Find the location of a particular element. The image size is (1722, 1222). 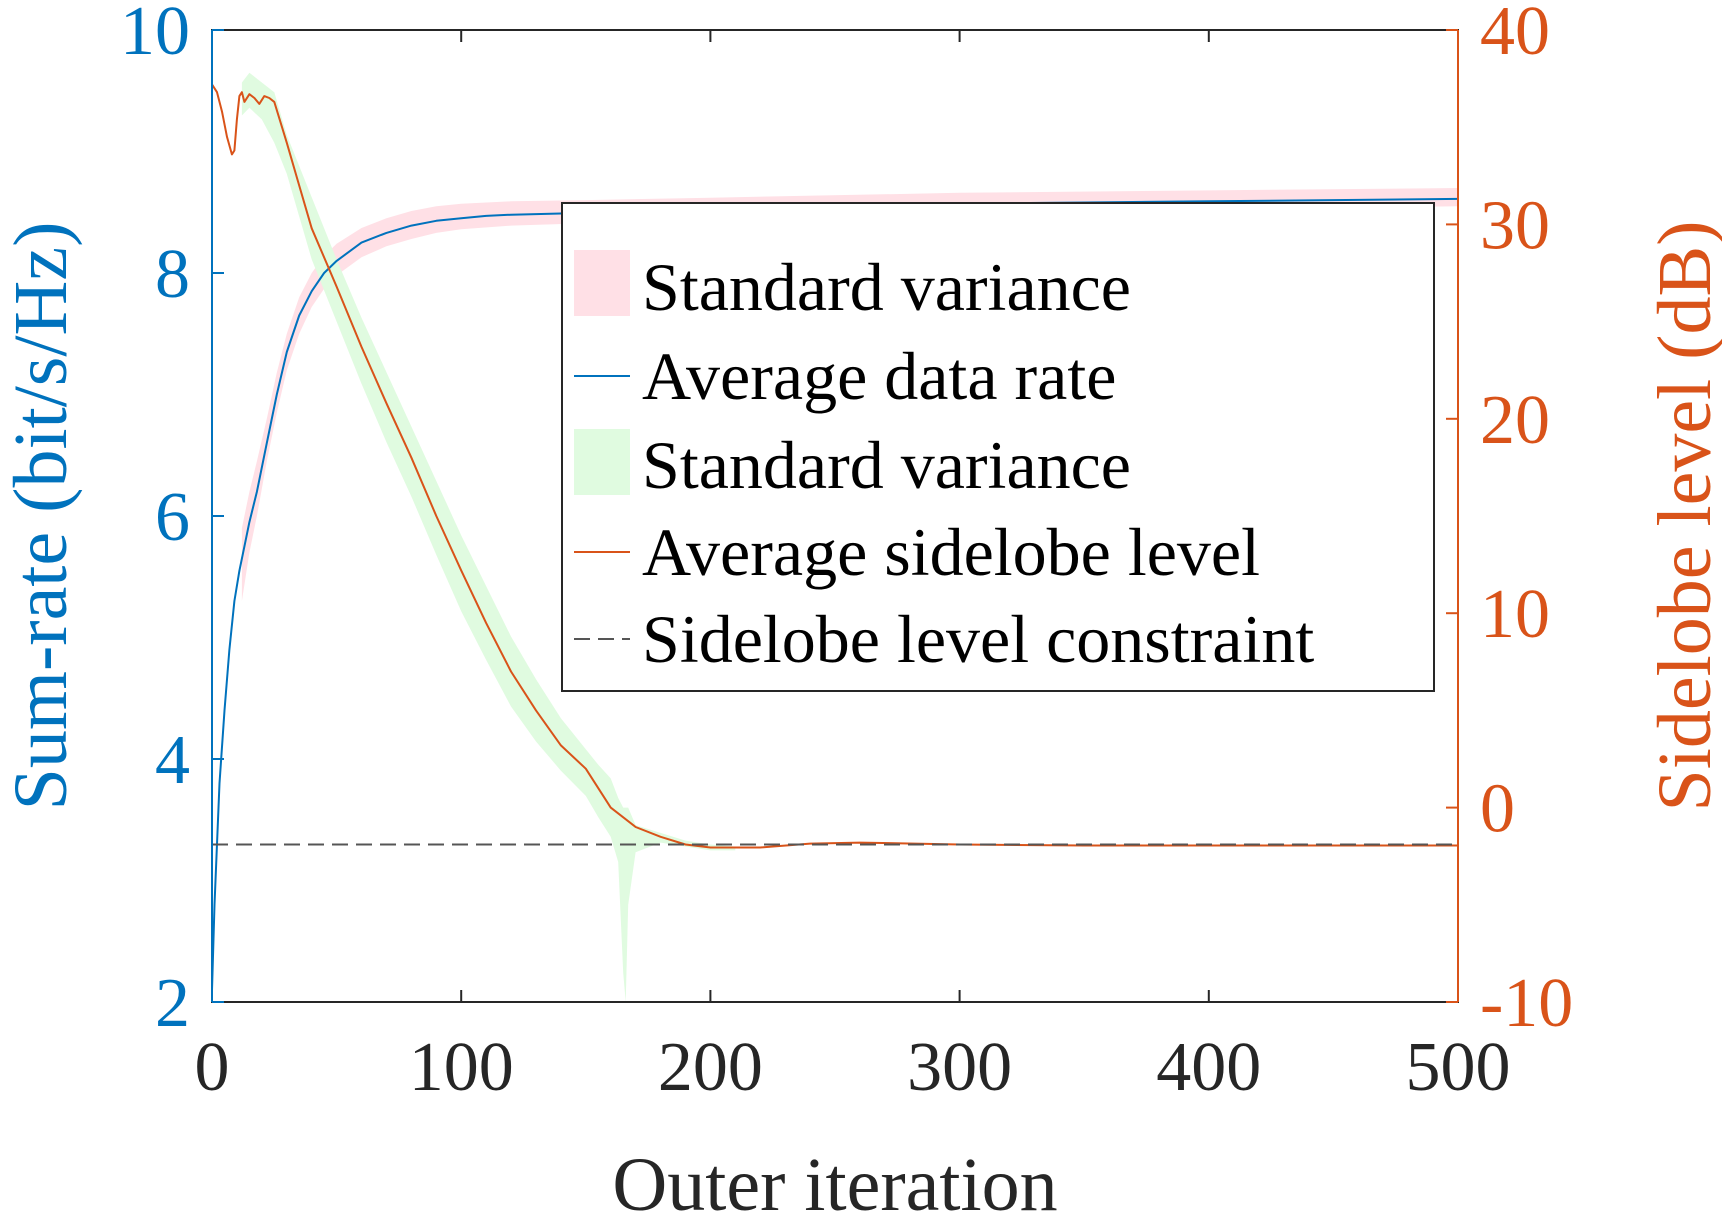

right-axis-label: Sidelobe level (dB) is located at coordinates (1682, 516).